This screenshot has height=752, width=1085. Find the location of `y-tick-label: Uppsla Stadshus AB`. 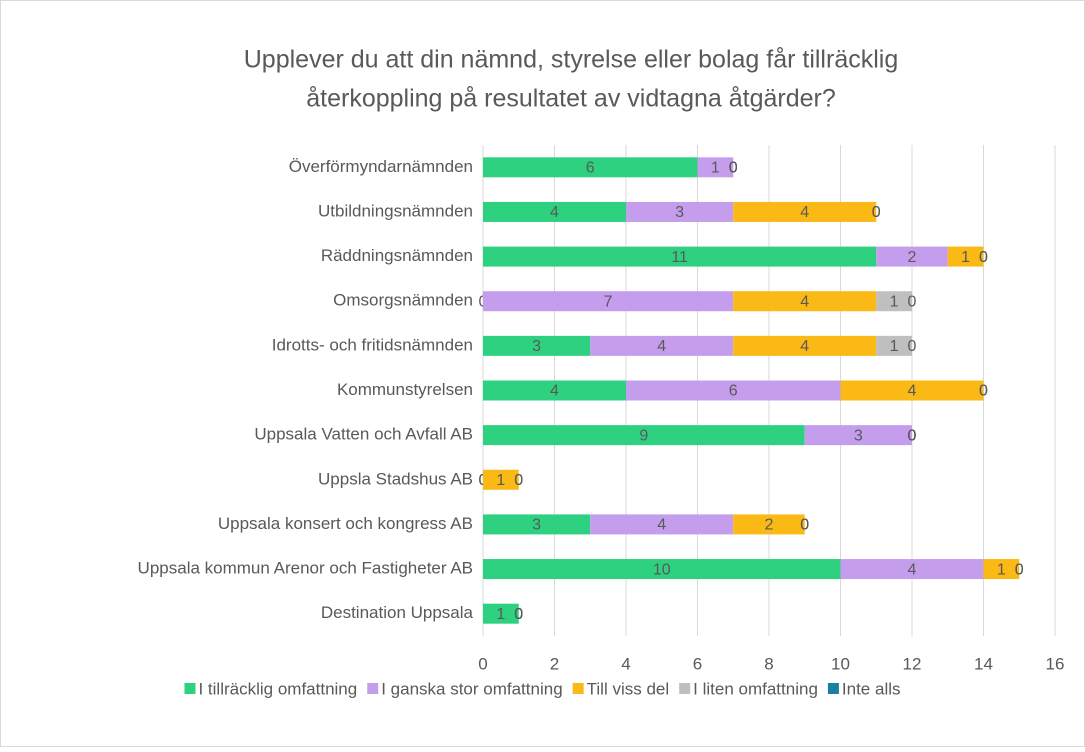

y-tick-label: Uppsla Stadshus AB is located at coordinates (395, 478).